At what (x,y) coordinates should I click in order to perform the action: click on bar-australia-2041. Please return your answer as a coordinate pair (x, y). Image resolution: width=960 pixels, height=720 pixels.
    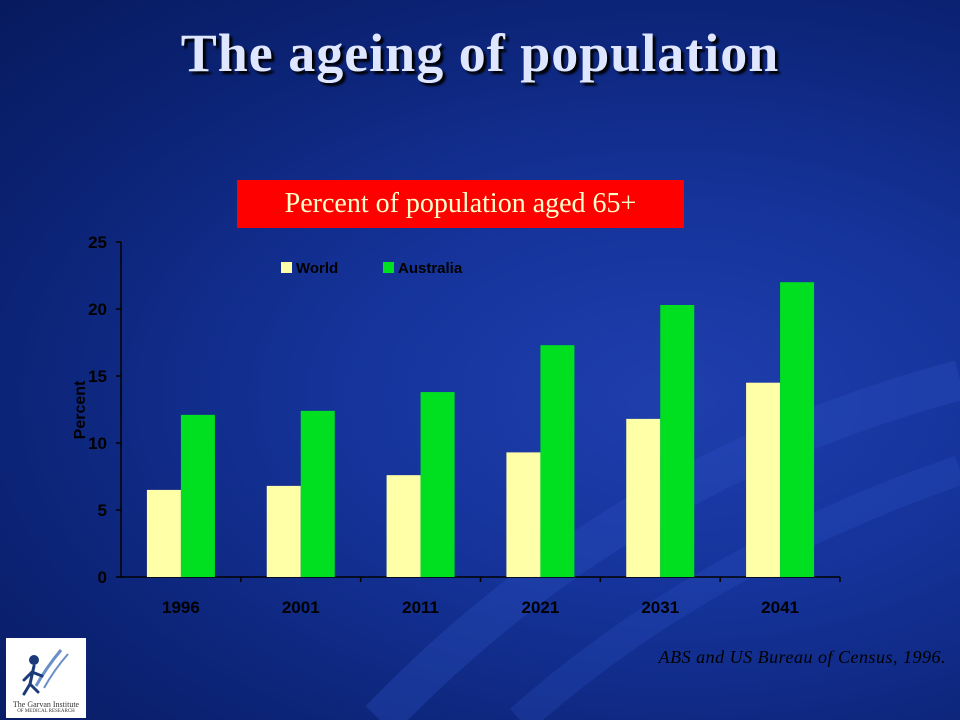
    Looking at the image, I should click on (797, 429).